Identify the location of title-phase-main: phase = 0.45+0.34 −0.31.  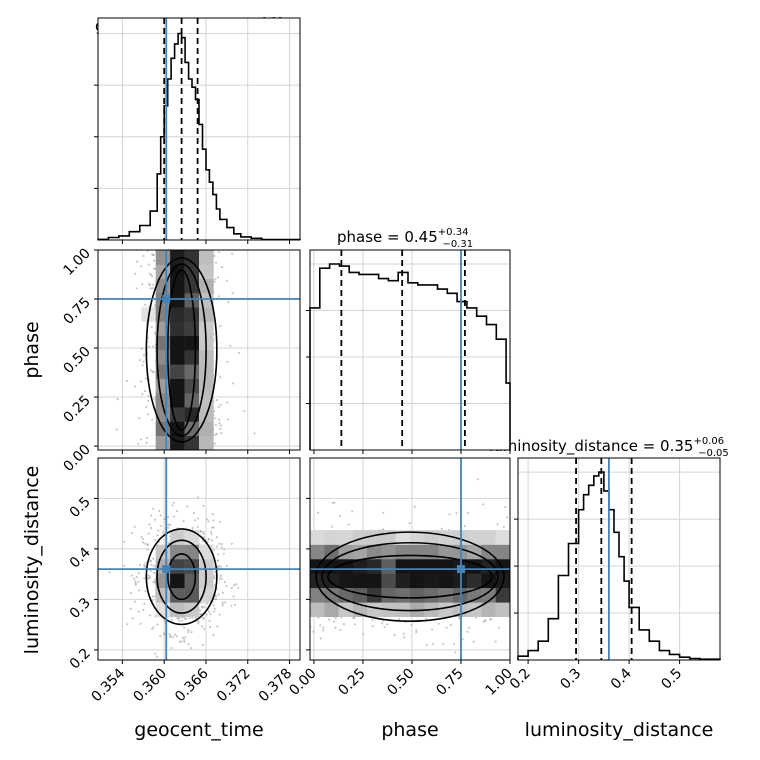
(405, 238).